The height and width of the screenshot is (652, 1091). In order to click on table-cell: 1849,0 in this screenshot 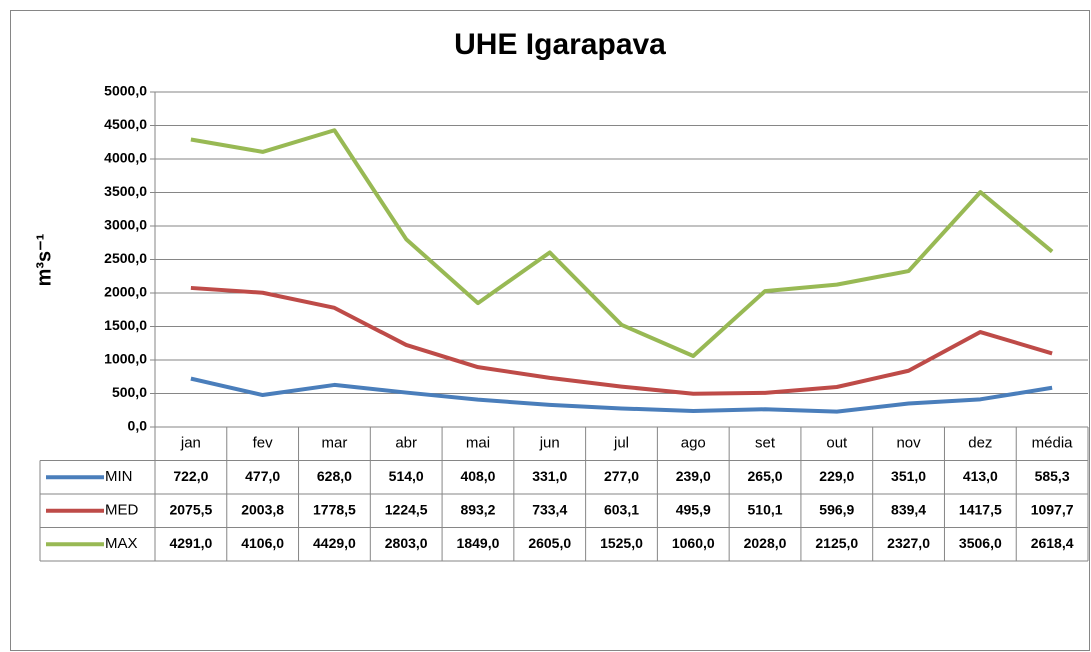, I will do `click(478, 543)`.